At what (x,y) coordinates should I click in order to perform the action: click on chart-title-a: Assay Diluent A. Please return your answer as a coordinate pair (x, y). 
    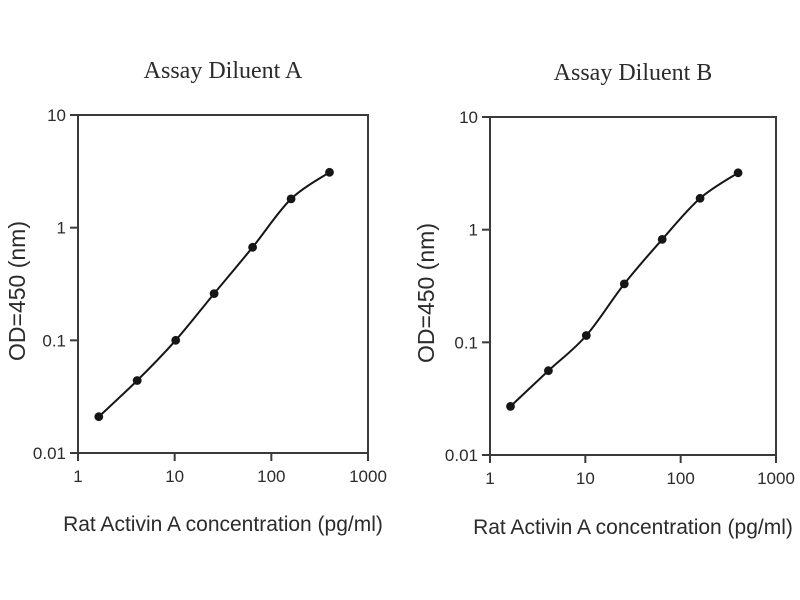
    Looking at the image, I should click on (223, 71).